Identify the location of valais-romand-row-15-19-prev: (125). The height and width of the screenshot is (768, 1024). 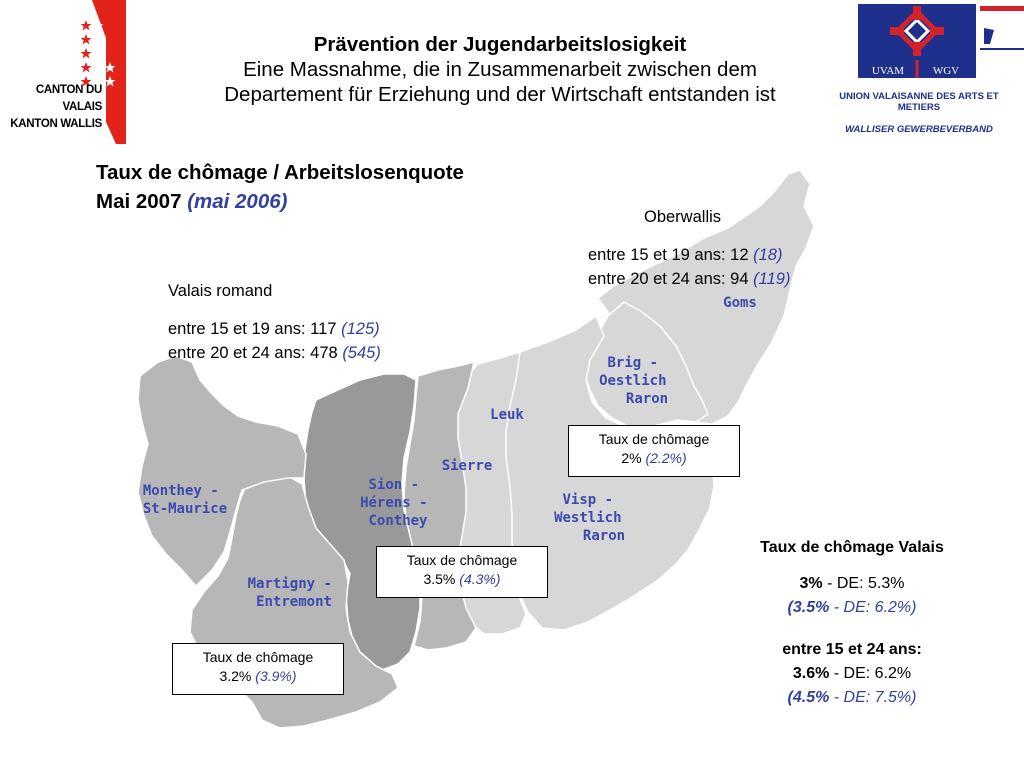
(360, 329).